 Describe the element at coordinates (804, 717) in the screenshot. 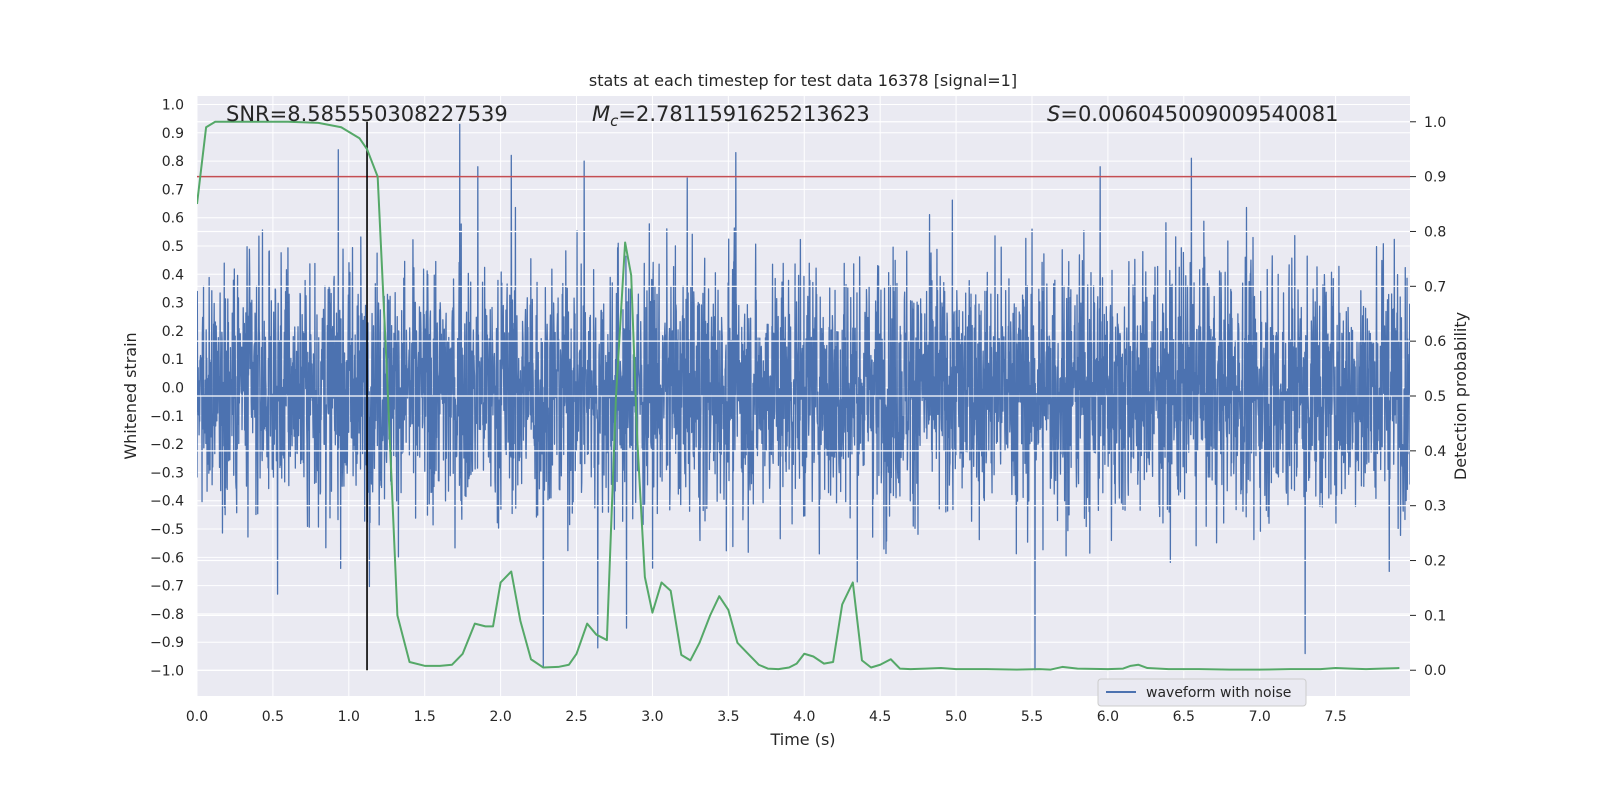

I see `x-tick-label: 4.0` at that location.